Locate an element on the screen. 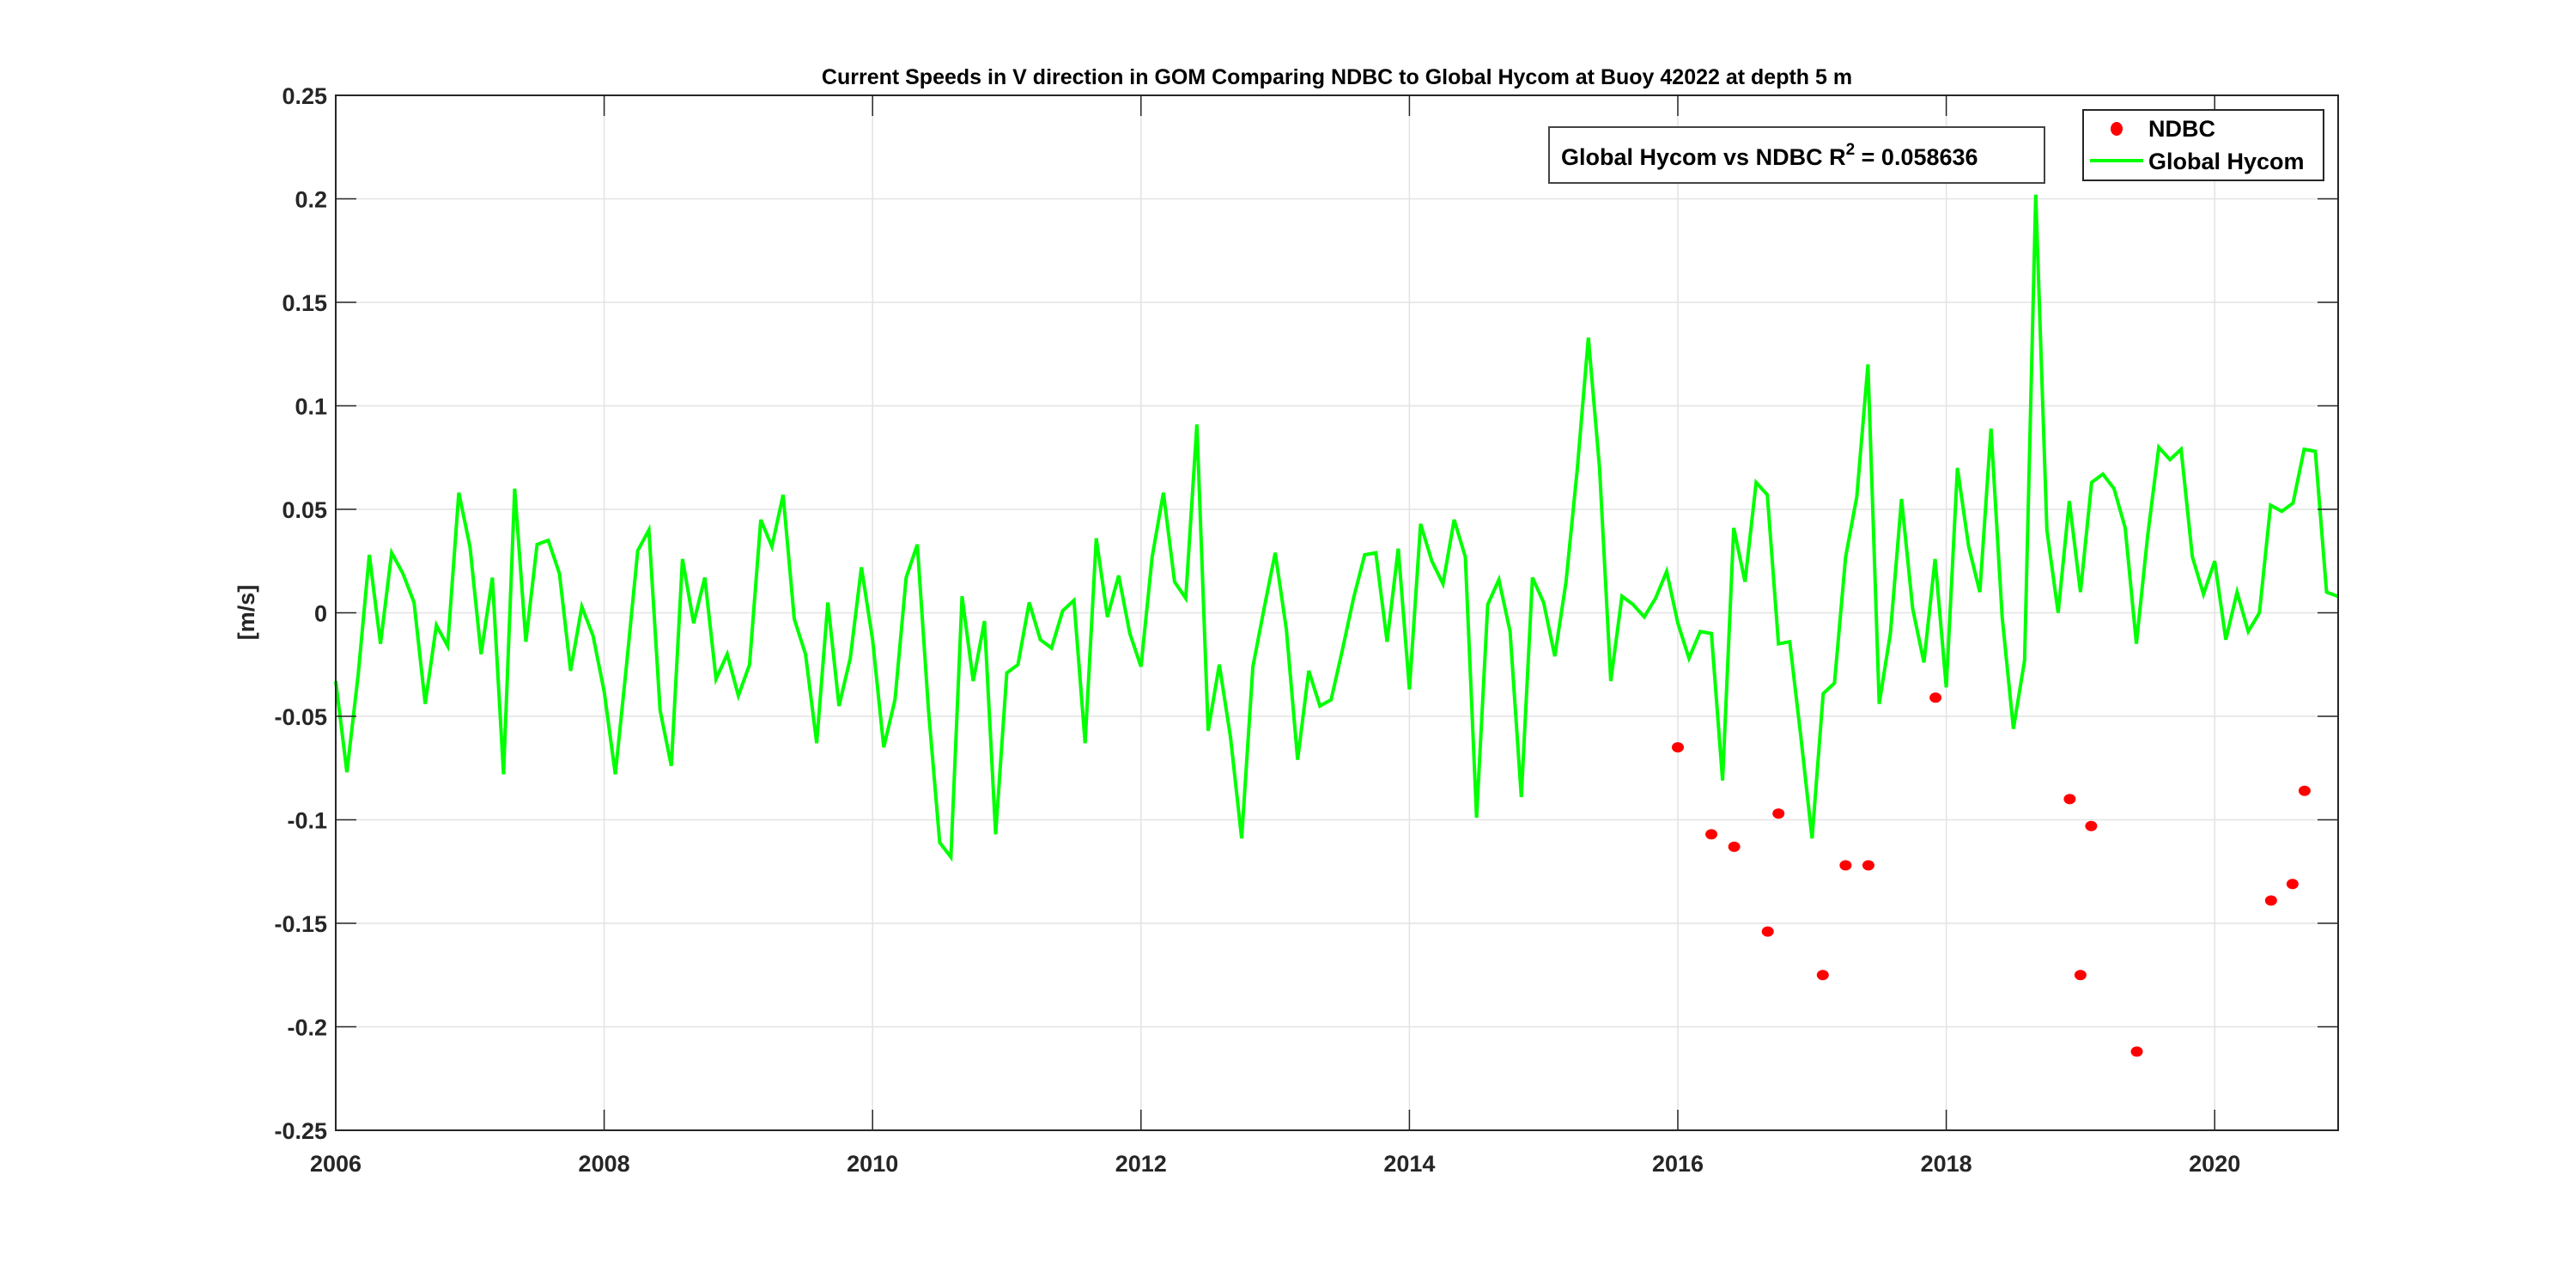 This screenshot has width=2576, height=1272. ndbc-series is located at coordinates (1991, 874).